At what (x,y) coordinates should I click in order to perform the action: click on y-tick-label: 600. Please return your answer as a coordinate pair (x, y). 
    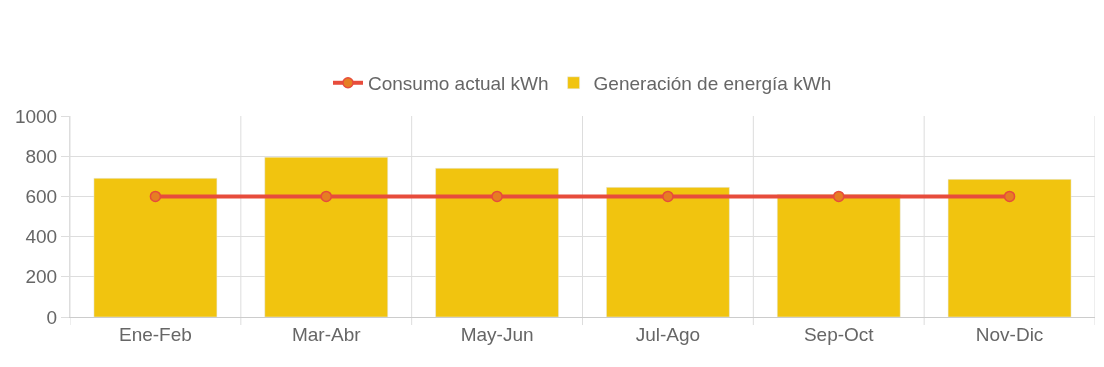
    Looking at the image, I should click on (41, 197).